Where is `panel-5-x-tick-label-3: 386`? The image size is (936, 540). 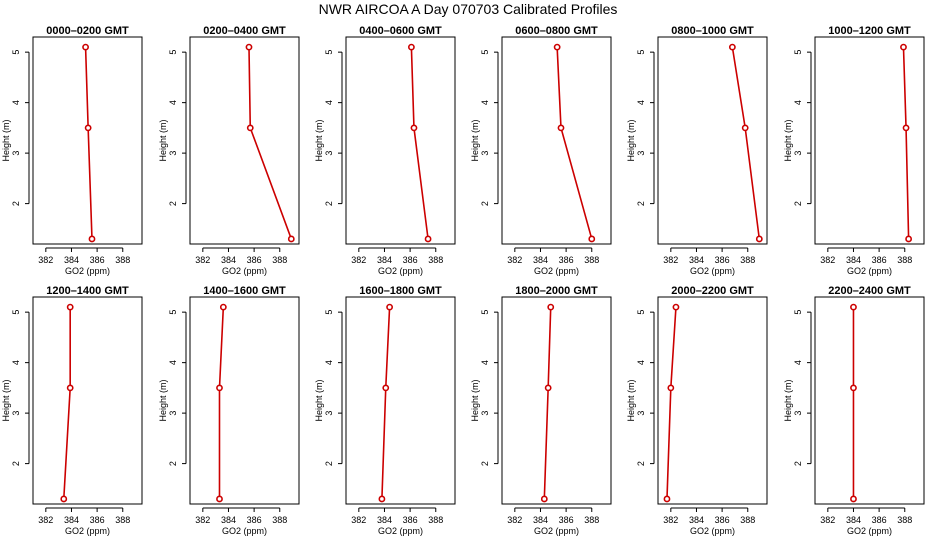 panel-5-x-tick-label-3: 386 is located at coordinates (722, 260).